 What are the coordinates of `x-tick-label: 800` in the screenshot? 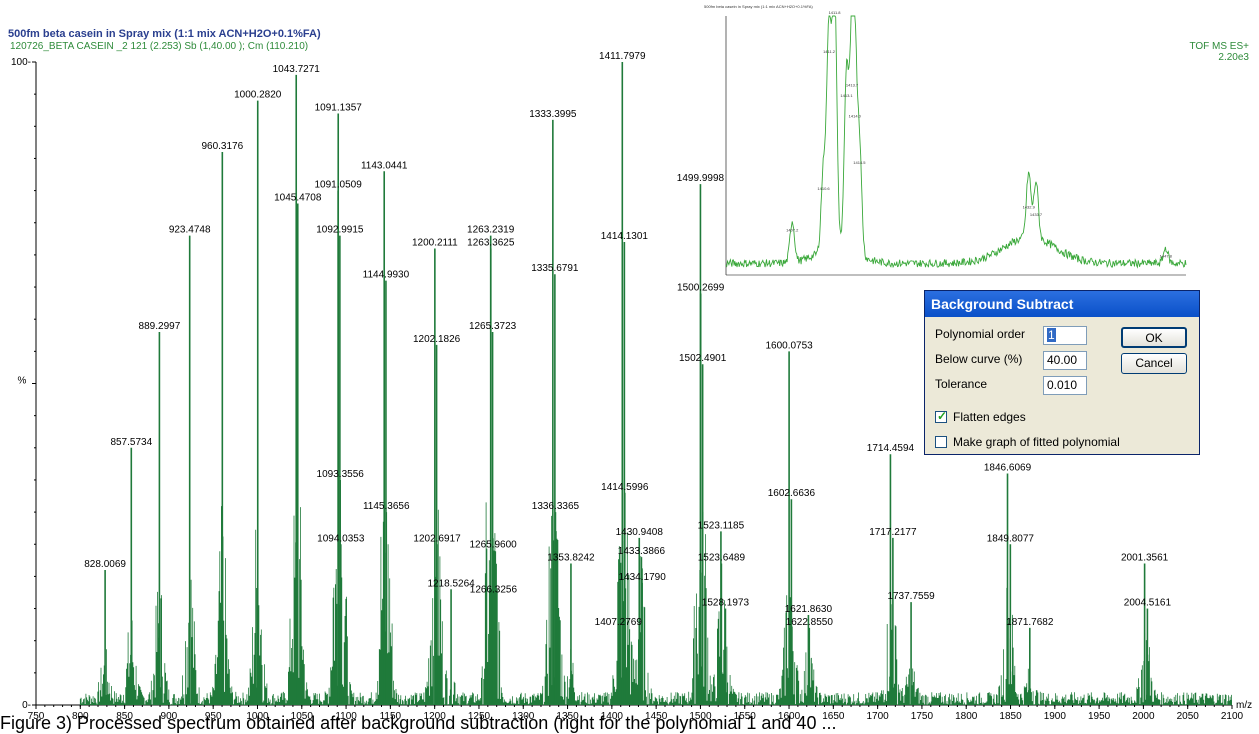 It's located at (80, 716).